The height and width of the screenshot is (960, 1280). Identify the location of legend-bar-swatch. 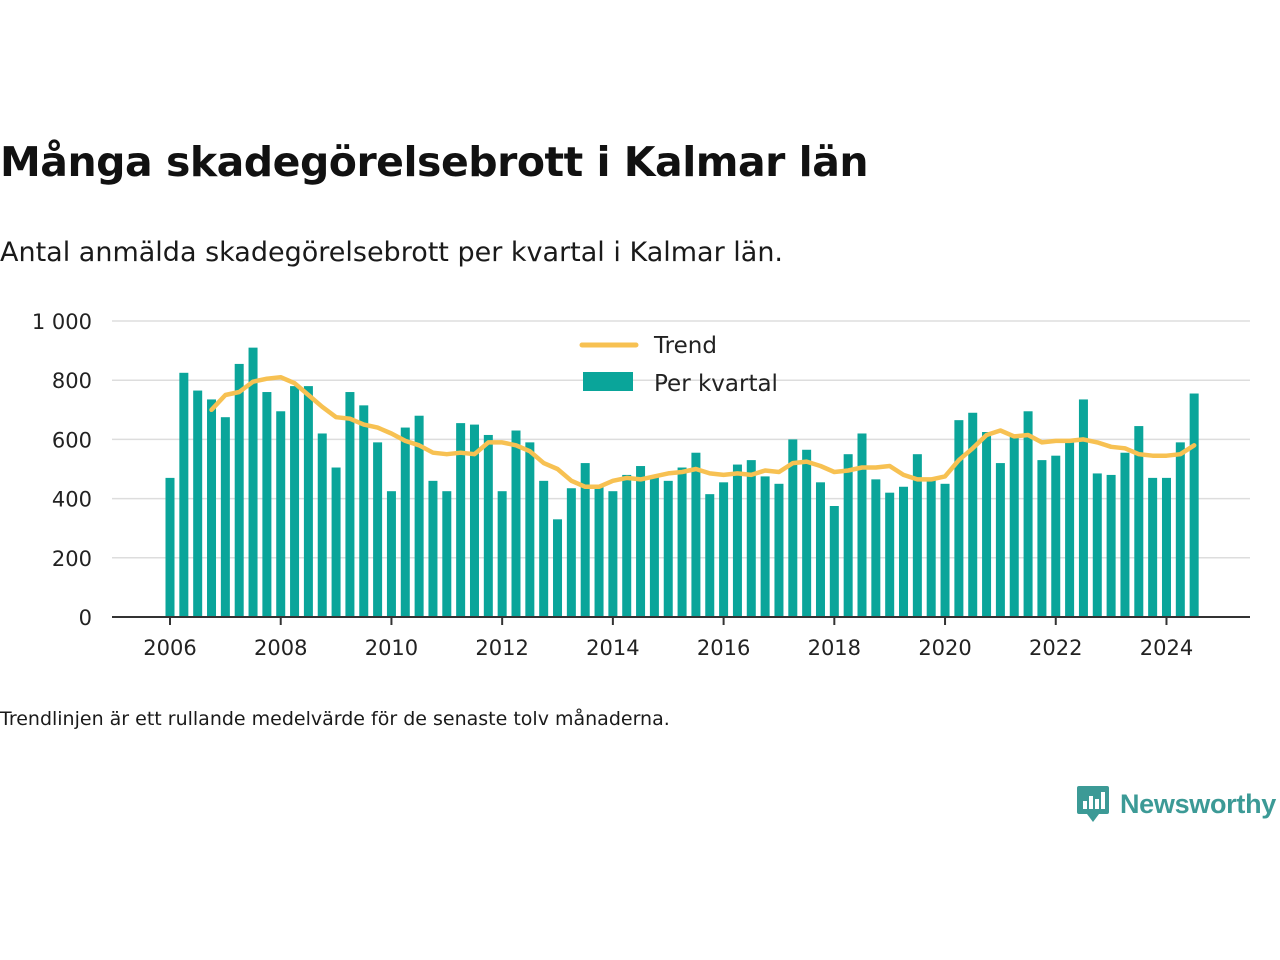
(608, 381).